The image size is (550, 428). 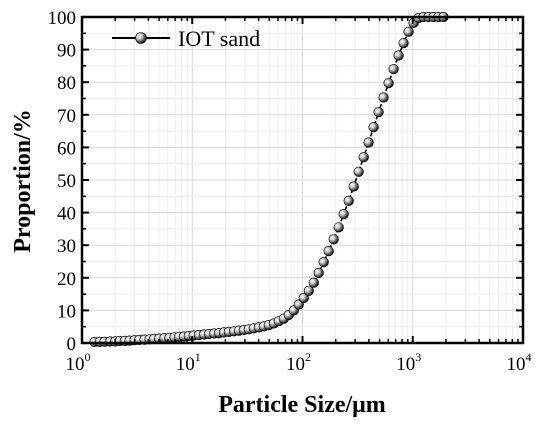 I want to click on legend-label: IOT sand, so click(x=219, y=38).